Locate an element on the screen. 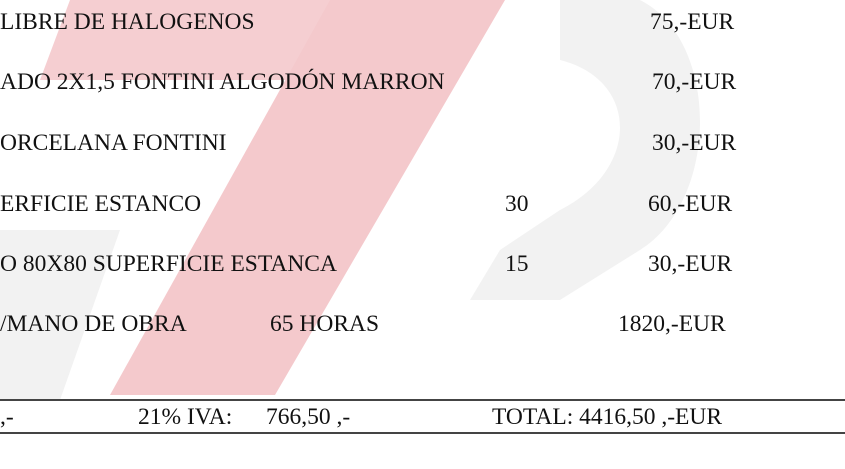 Image resolution: width=845 pixels, height=469 pixels. item-quantity: 65 HORAS is located at coordinates (325, 324).